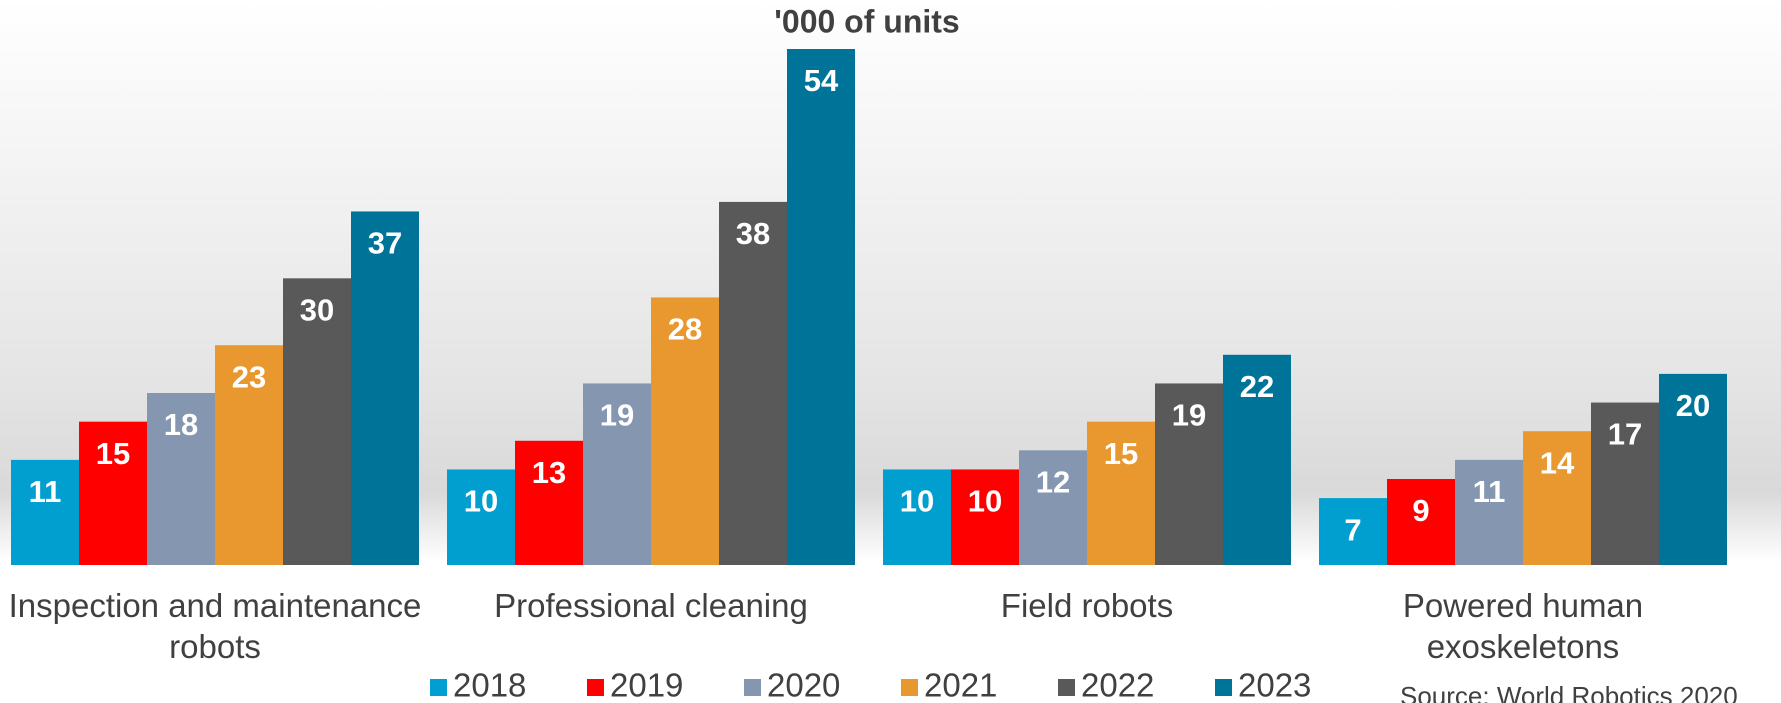 This screenshot has height=703, width=1781. I want to click on x-tick-label: Inspection and maintenance robots, so click(215, 626).